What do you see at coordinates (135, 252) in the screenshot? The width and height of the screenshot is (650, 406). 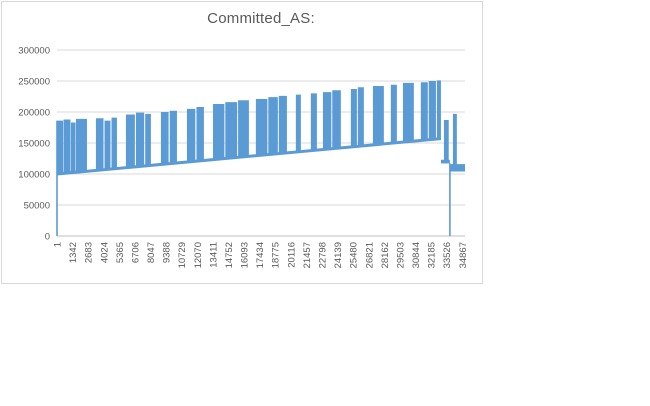 I see `svg-text: 6706` at bounding box center [135, 252].